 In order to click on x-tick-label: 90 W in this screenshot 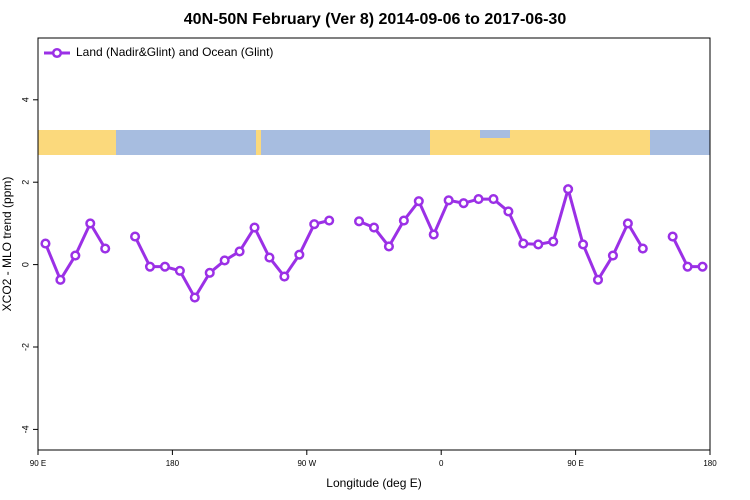, I will do `click(306, 463)`.